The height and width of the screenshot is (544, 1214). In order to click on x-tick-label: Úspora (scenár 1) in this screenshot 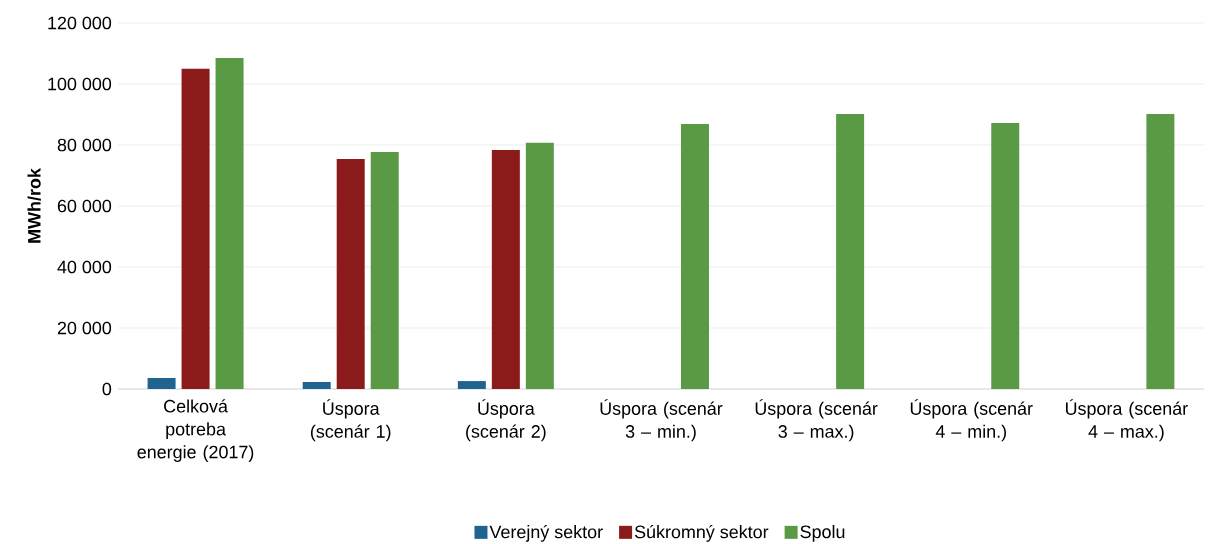, I will do `click(350, 420)`.